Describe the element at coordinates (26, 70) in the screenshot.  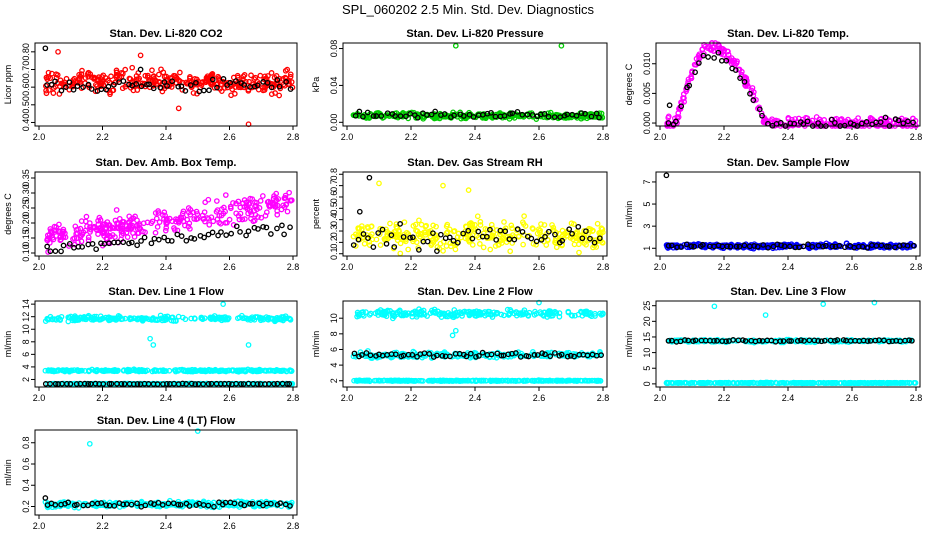
I see `y-tick-label: 0.70` at that location.